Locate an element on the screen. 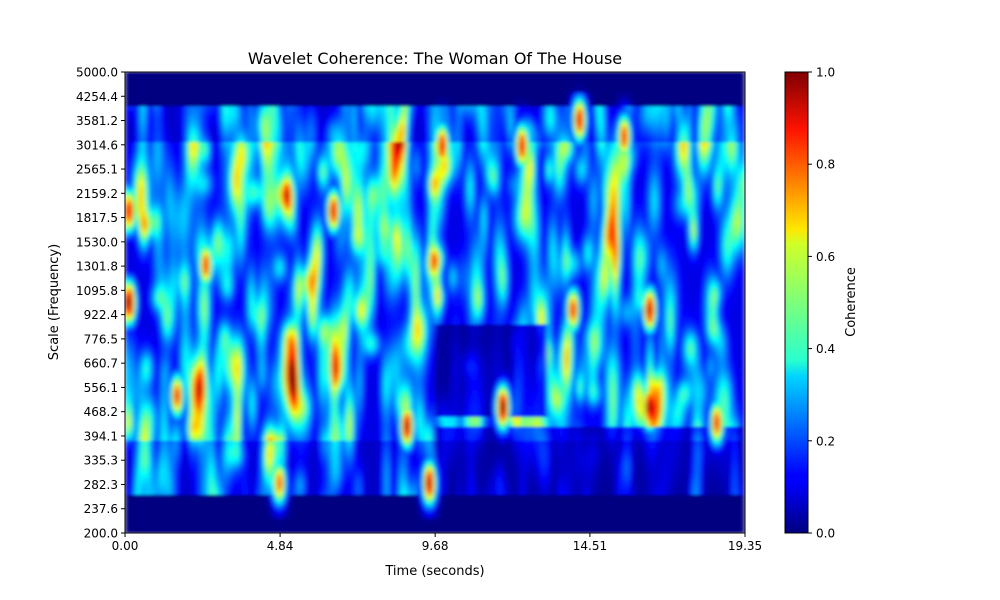  colorbar-tick-label: 0.6 is located at coordinates (825, 257).